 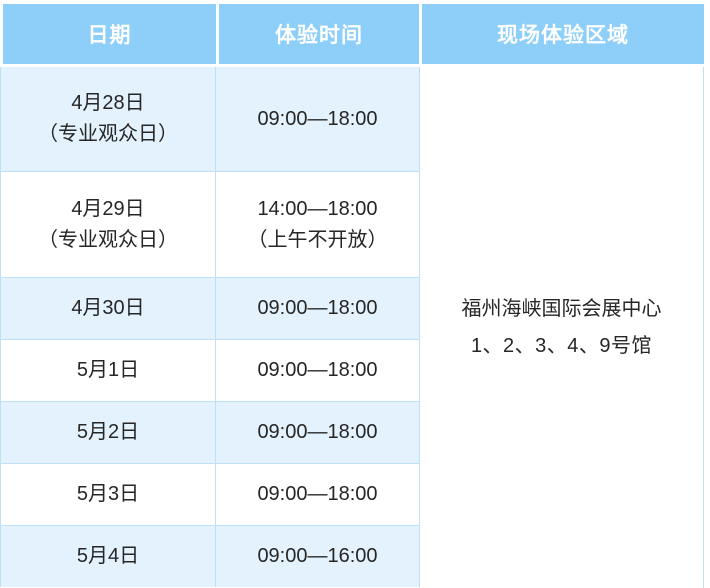 I want to click on cell-time-line1: 14:00—18:00, so click(x=317, y=208).